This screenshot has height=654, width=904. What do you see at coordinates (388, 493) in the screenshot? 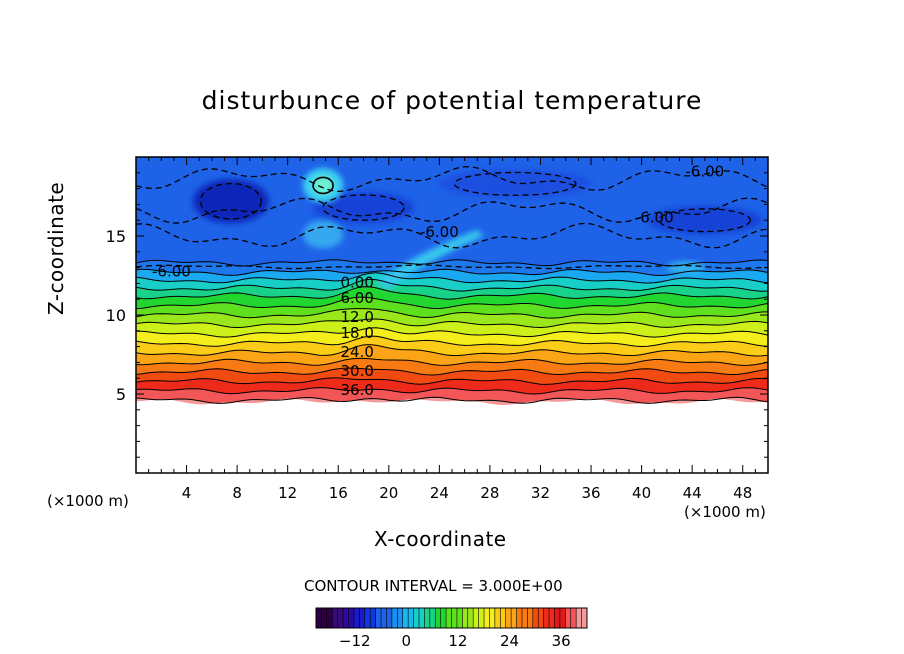
I see `x-tick-label: 20` at bounding box center [388, 493].